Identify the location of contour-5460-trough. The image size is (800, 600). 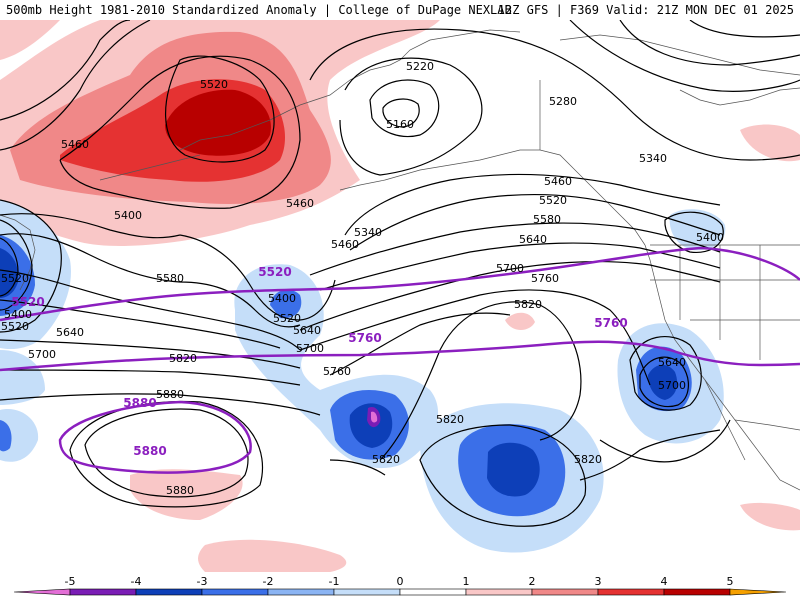
(257, 277).